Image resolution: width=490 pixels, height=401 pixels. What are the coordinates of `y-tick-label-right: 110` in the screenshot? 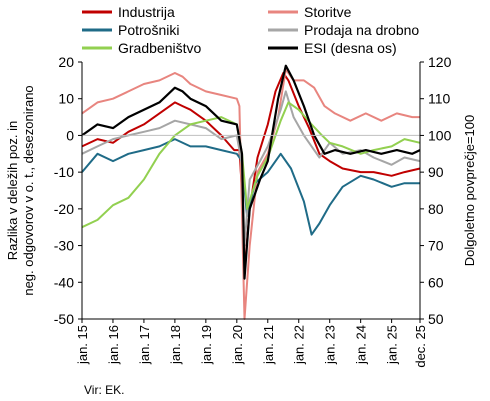 It's located at (439, 99).